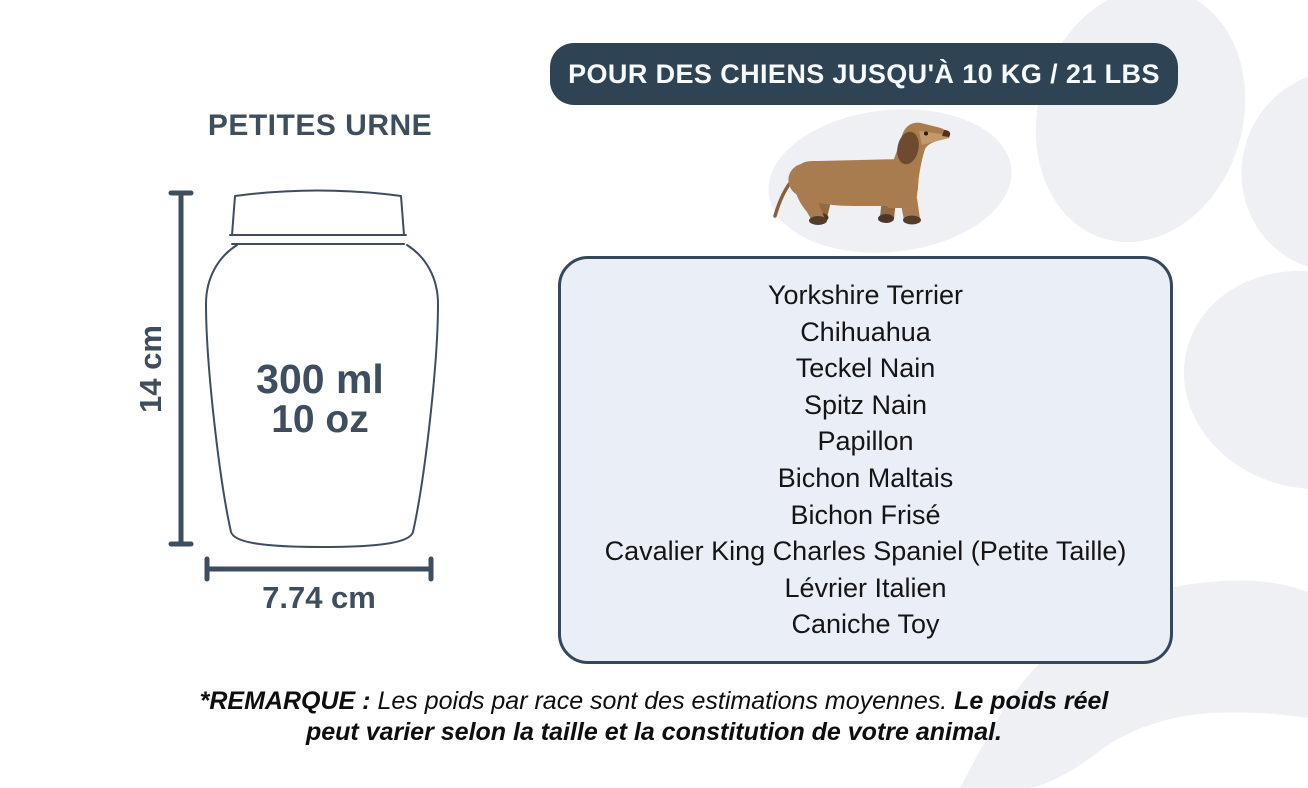 The height and width of the screenshot is (788, 1308). I want to click on urn-diagram, so click(303, 385).